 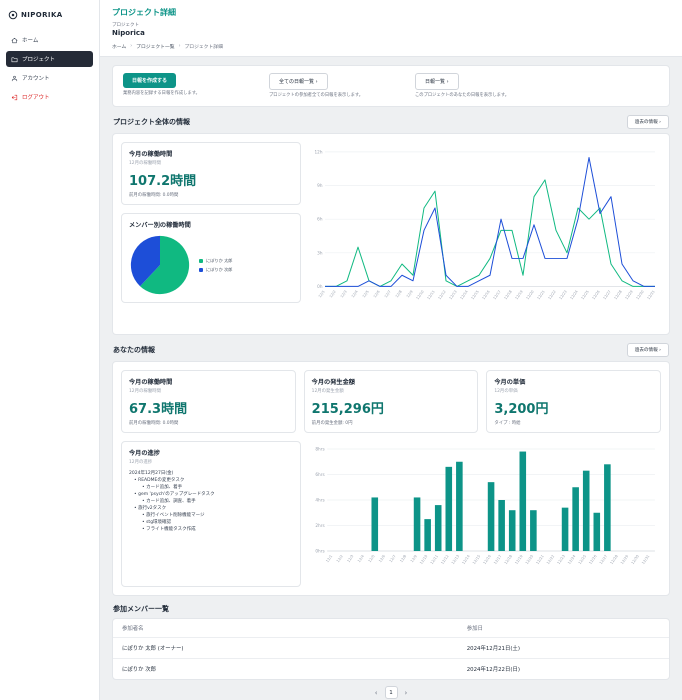 I want to click on your-rate-footer: タイプ : 時給, so click(x=507, y=424).